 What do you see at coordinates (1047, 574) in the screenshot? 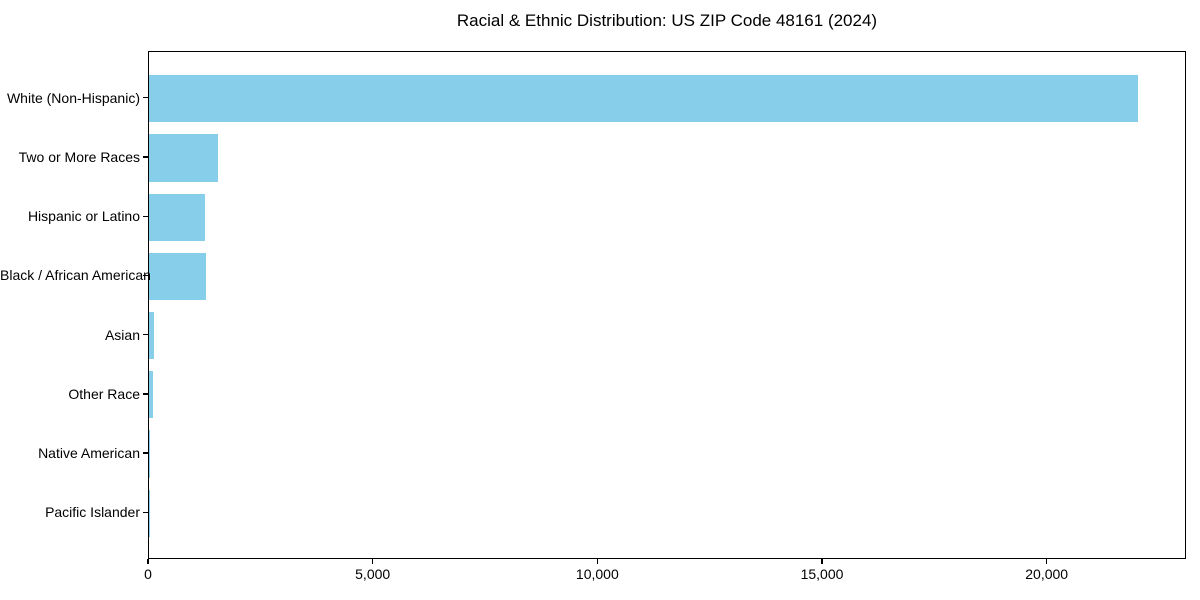
I see `x-tick-label-20000: 20,000` at bounding box center [1047, 574].